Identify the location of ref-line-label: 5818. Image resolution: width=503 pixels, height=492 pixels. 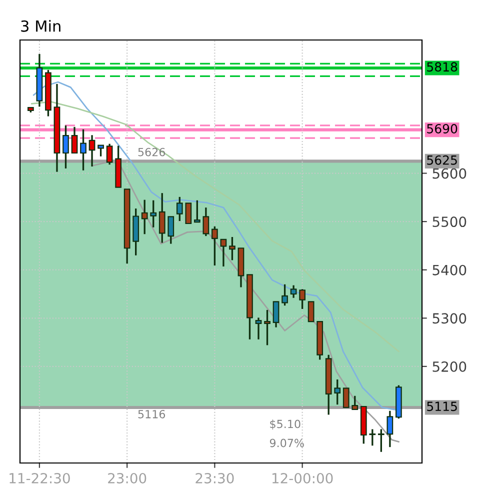
(442, 67).